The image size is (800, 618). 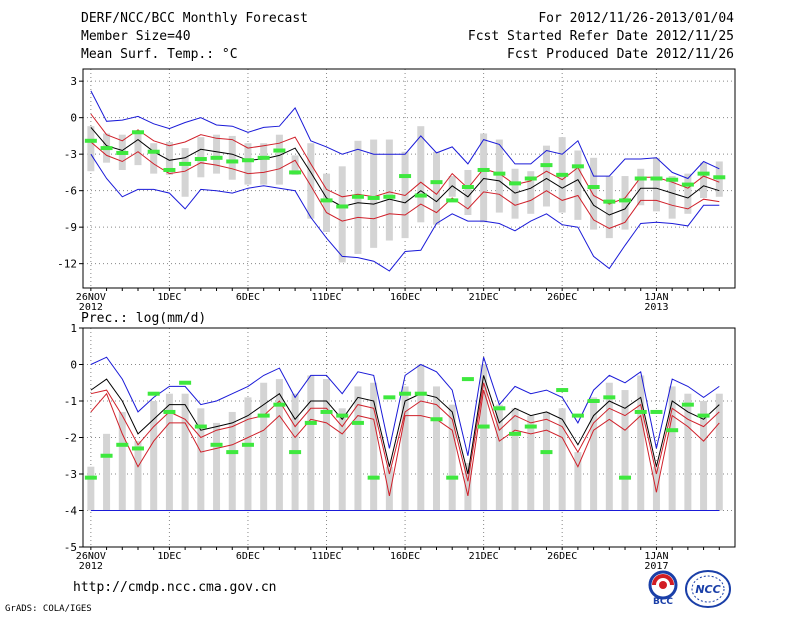 What do you see at coordinates (70, 401) in the screenshot?
I see `prec-ytick-label: -1` at bounding box center [70, 401].